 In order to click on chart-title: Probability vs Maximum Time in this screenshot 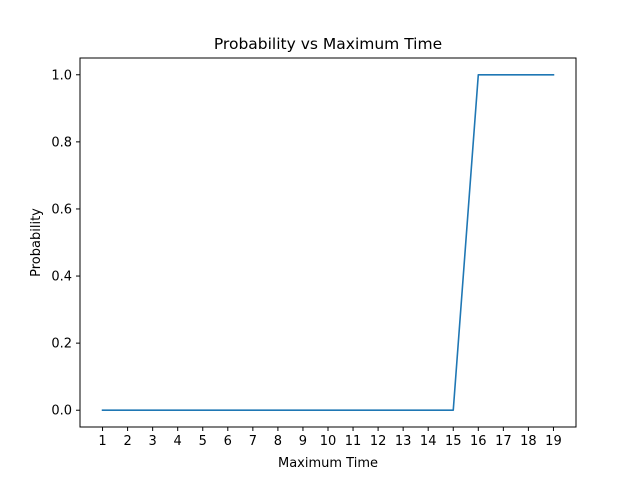, I will do `click(328, 44)`.